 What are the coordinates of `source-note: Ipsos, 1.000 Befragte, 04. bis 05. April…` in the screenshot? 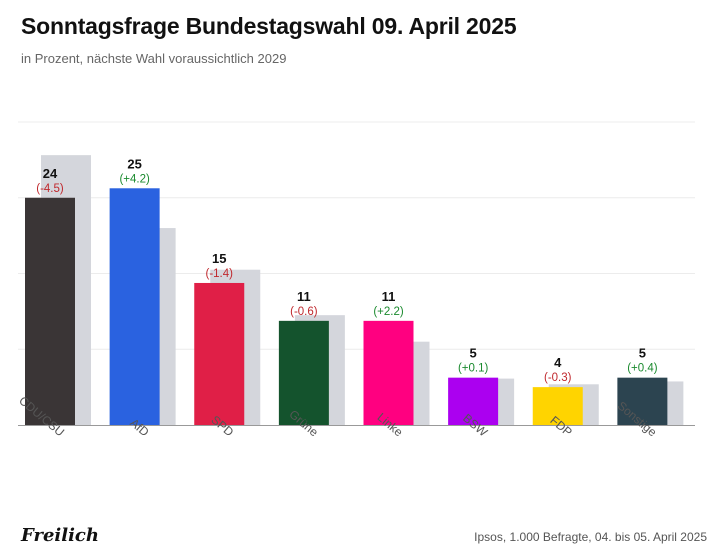 It's located at (590, 537).